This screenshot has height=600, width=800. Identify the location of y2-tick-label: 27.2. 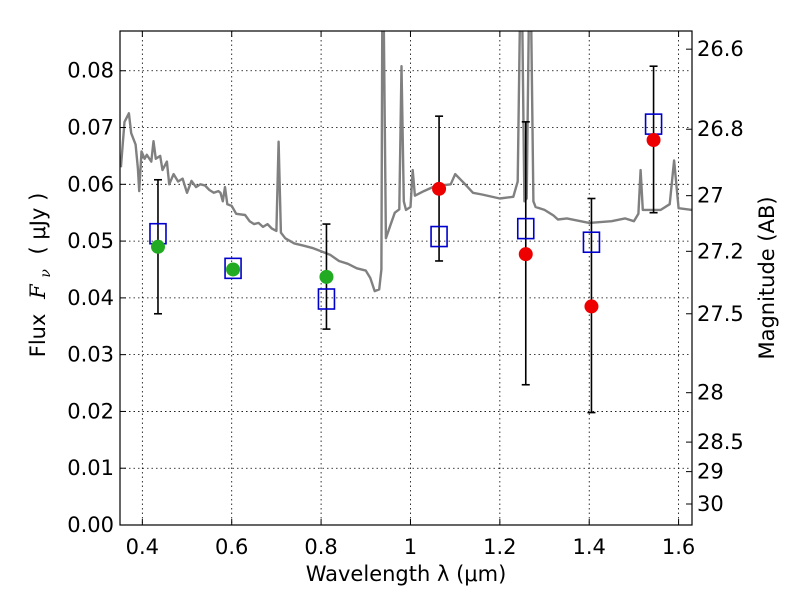
(720, 251).